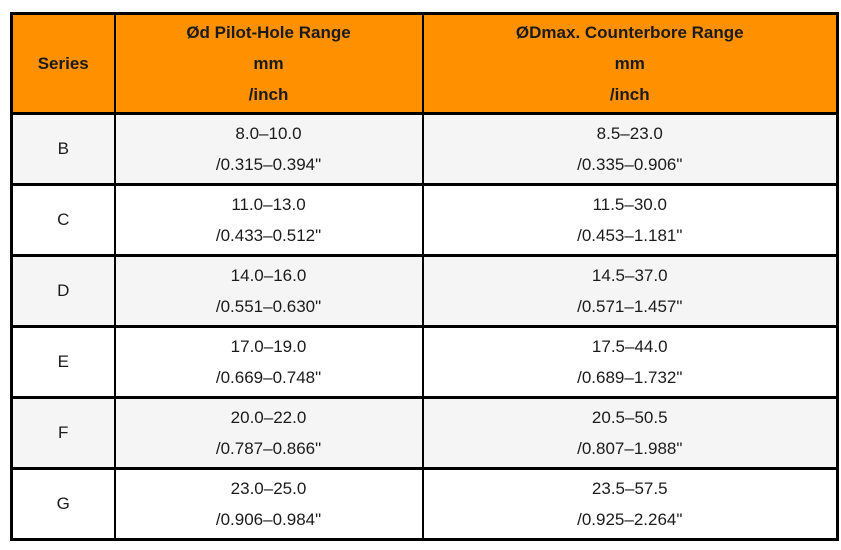 This screenshot has height=550, width=841. I want to click on header-counterbore-unit-mm: mm, so click(629, 63).